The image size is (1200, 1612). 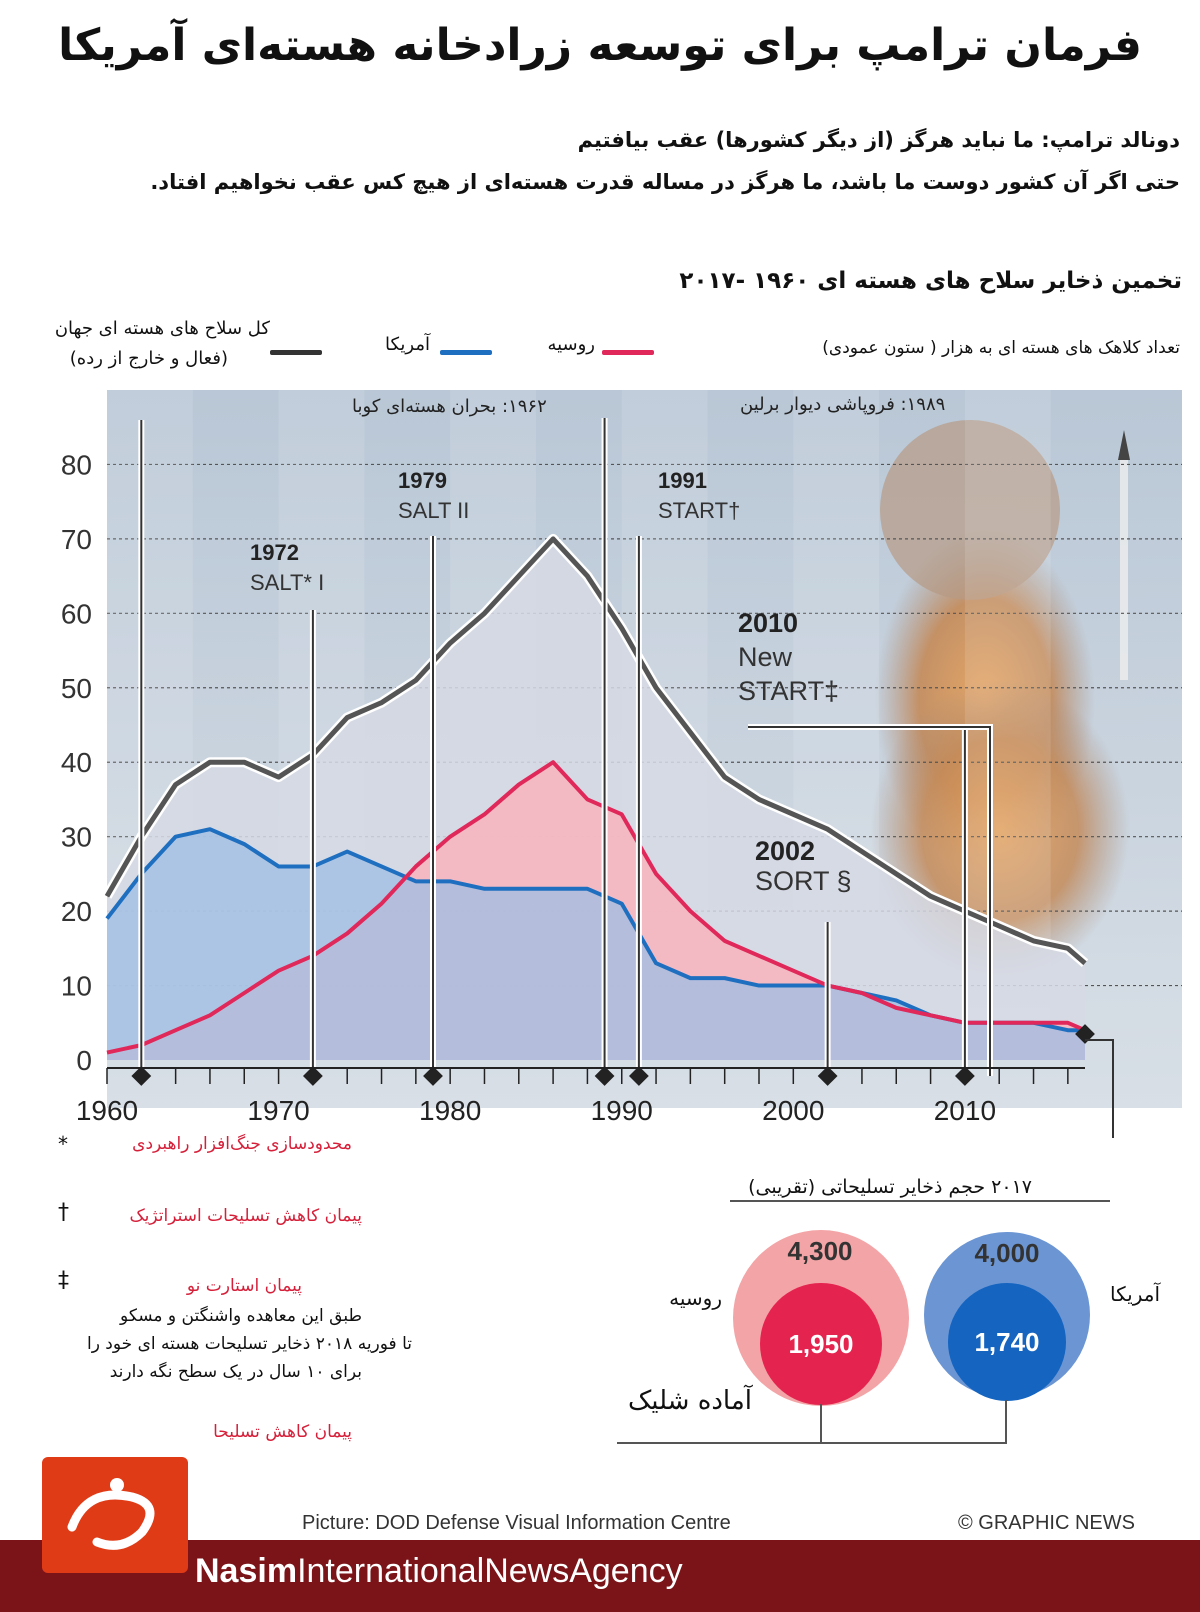 What do you see at coordinates (466, 352) in the screenshot?
I see `legend-usa-swatch` at bounding box center [466, 352].